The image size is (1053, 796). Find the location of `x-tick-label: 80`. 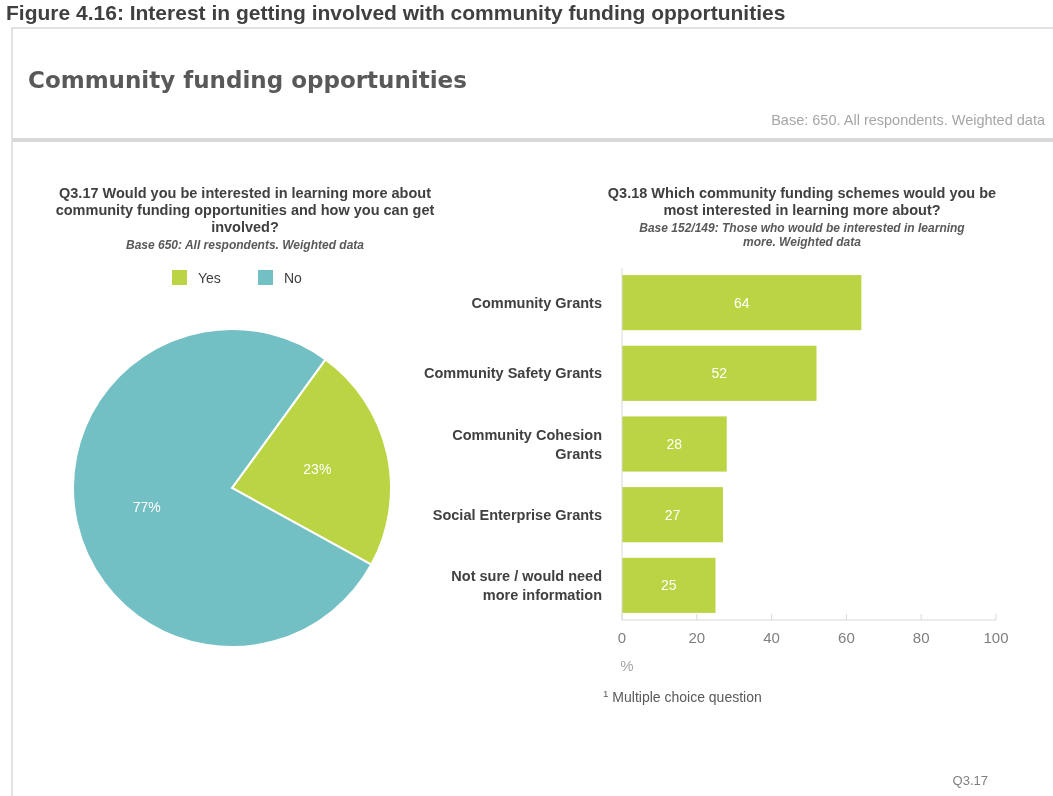

x-tick-label: 80 is located at coordinates (921, 637).